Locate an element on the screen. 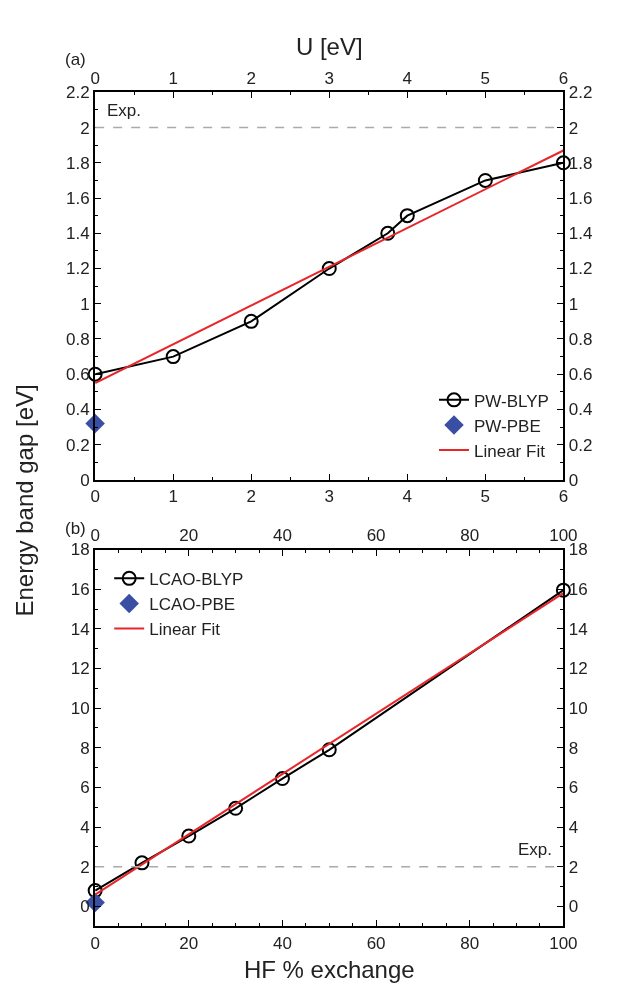  y2-tick-label: 1 is located at coordinates (573, 304).